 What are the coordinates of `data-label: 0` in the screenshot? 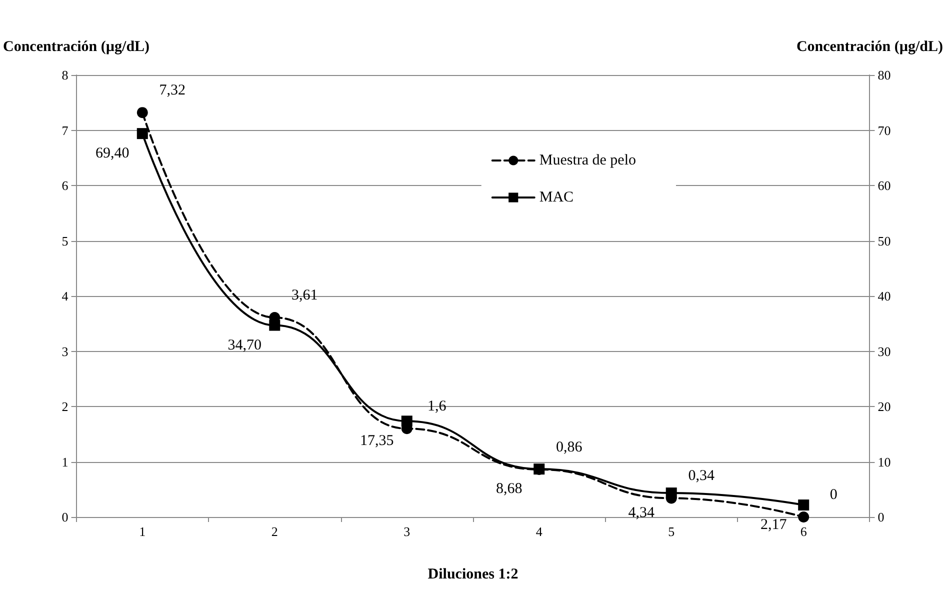 It's located at (834, 495).